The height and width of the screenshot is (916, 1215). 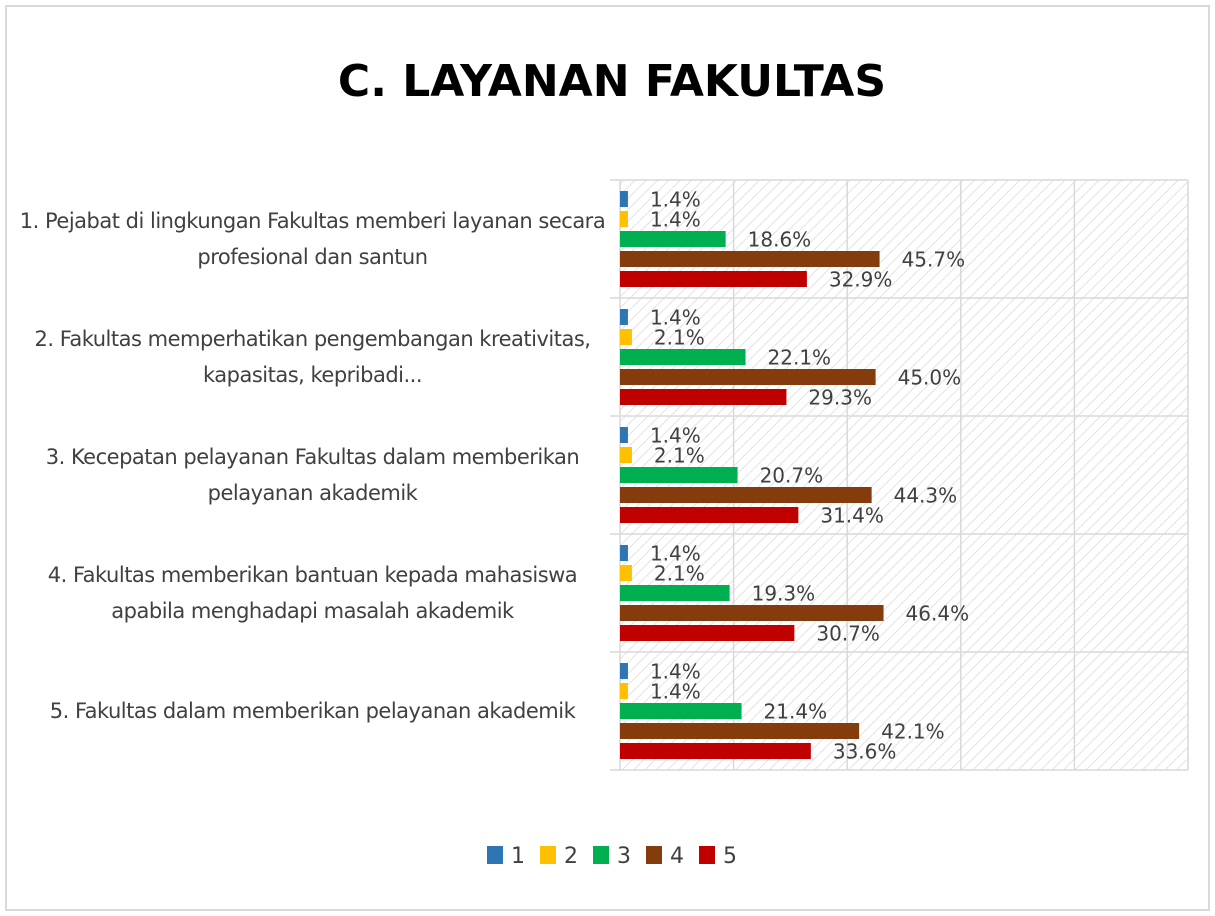 I want to click on value-label: 32.9%, so click(x=861, y=280).